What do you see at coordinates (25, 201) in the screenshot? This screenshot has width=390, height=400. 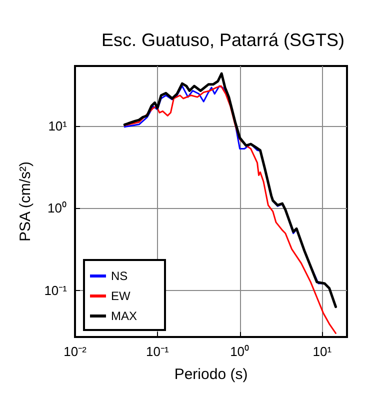 I see `y-axis-title: PSA (cm/s²)` at bounding box center [25, 201].